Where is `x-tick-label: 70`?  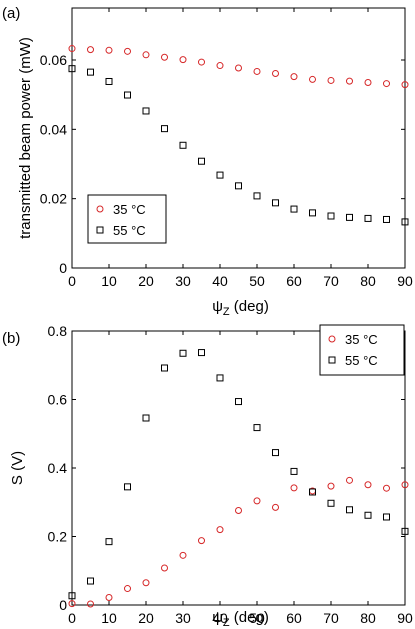
x-tick-label: 70 is located at coordinates (331, 281).